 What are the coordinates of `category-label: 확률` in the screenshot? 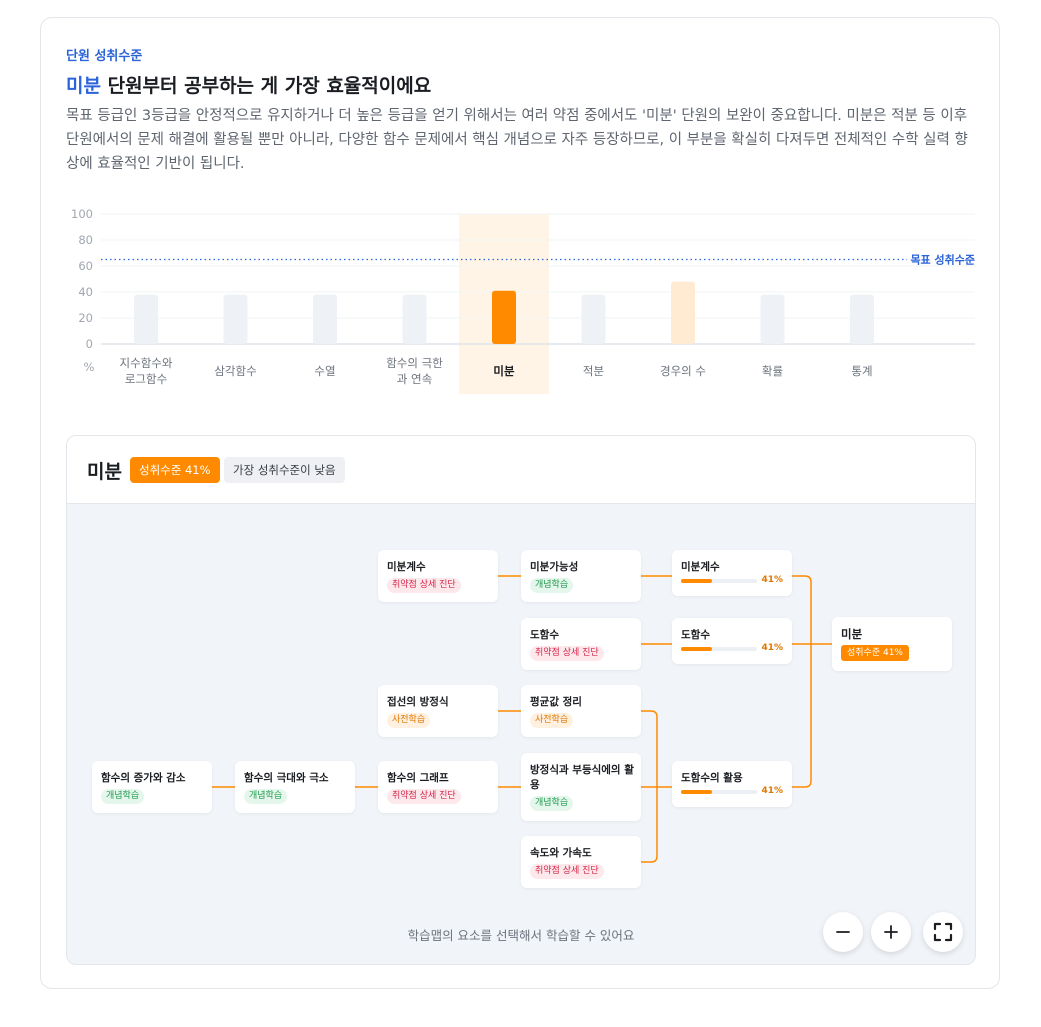 It's located at (772, 371).